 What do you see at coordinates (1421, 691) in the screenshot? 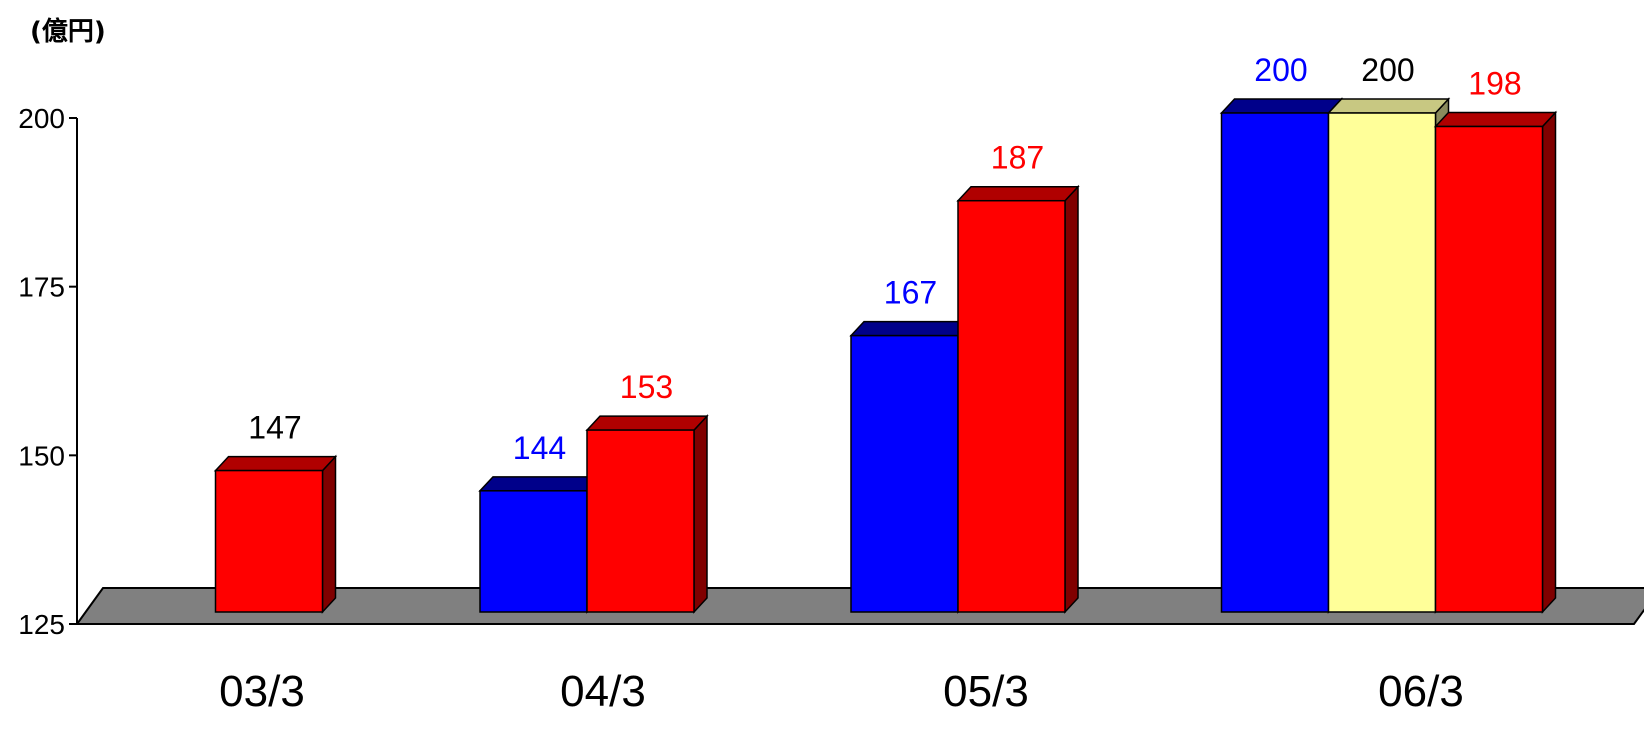
I see `x-category-label: 06/3` at bounding box center [1421, 691].